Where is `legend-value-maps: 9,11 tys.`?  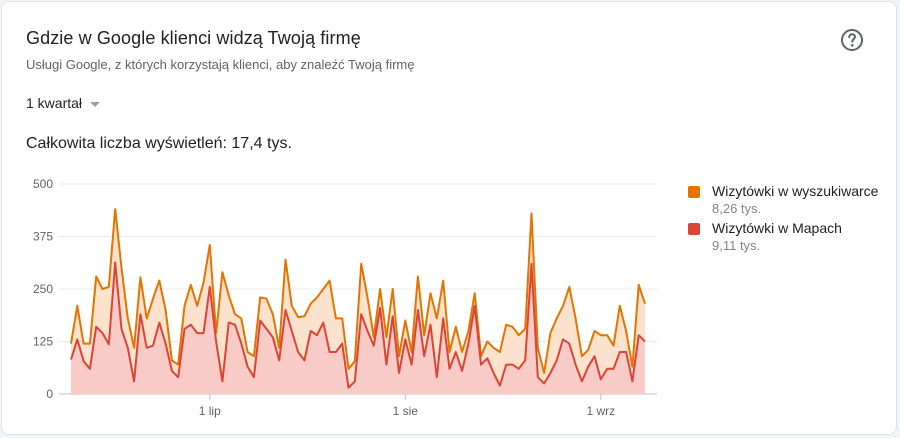 legend-value-maps: 9,11 tys. is located at coordinates (736, 245).